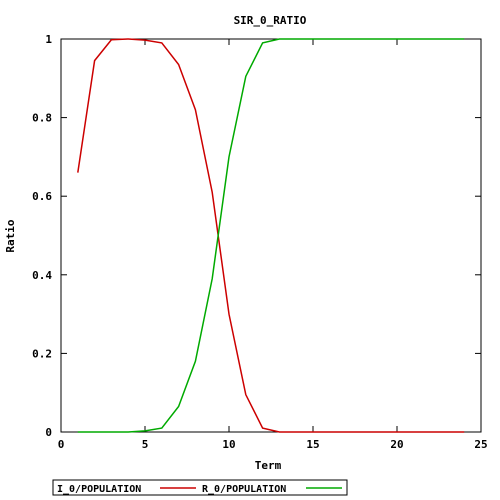  I want to click on x-tick-label: 0, so click(61, 444).